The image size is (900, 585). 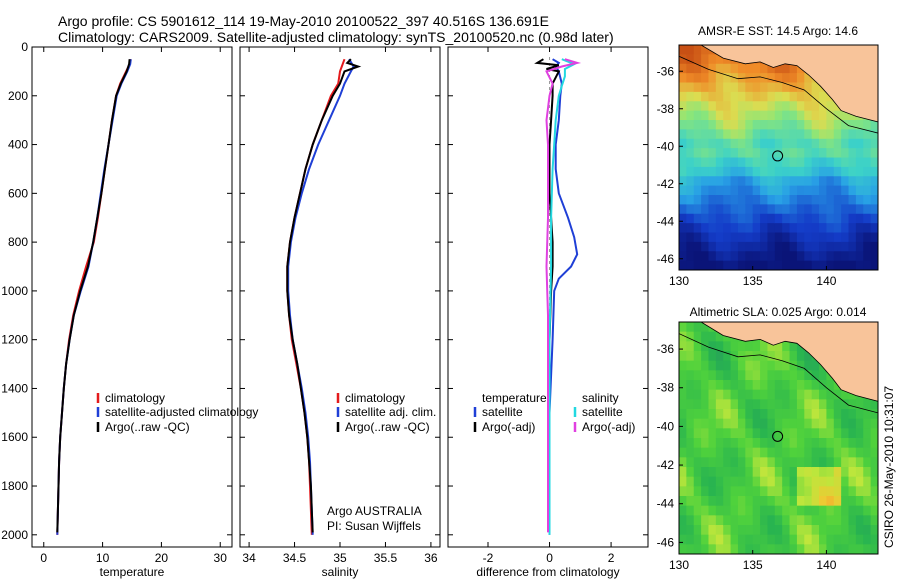 What do you see at coordinates (387, 427) in the screenshot?
I see `legend-label-argo: Argo(..raw -QC)` at bounding box center [387, 427].